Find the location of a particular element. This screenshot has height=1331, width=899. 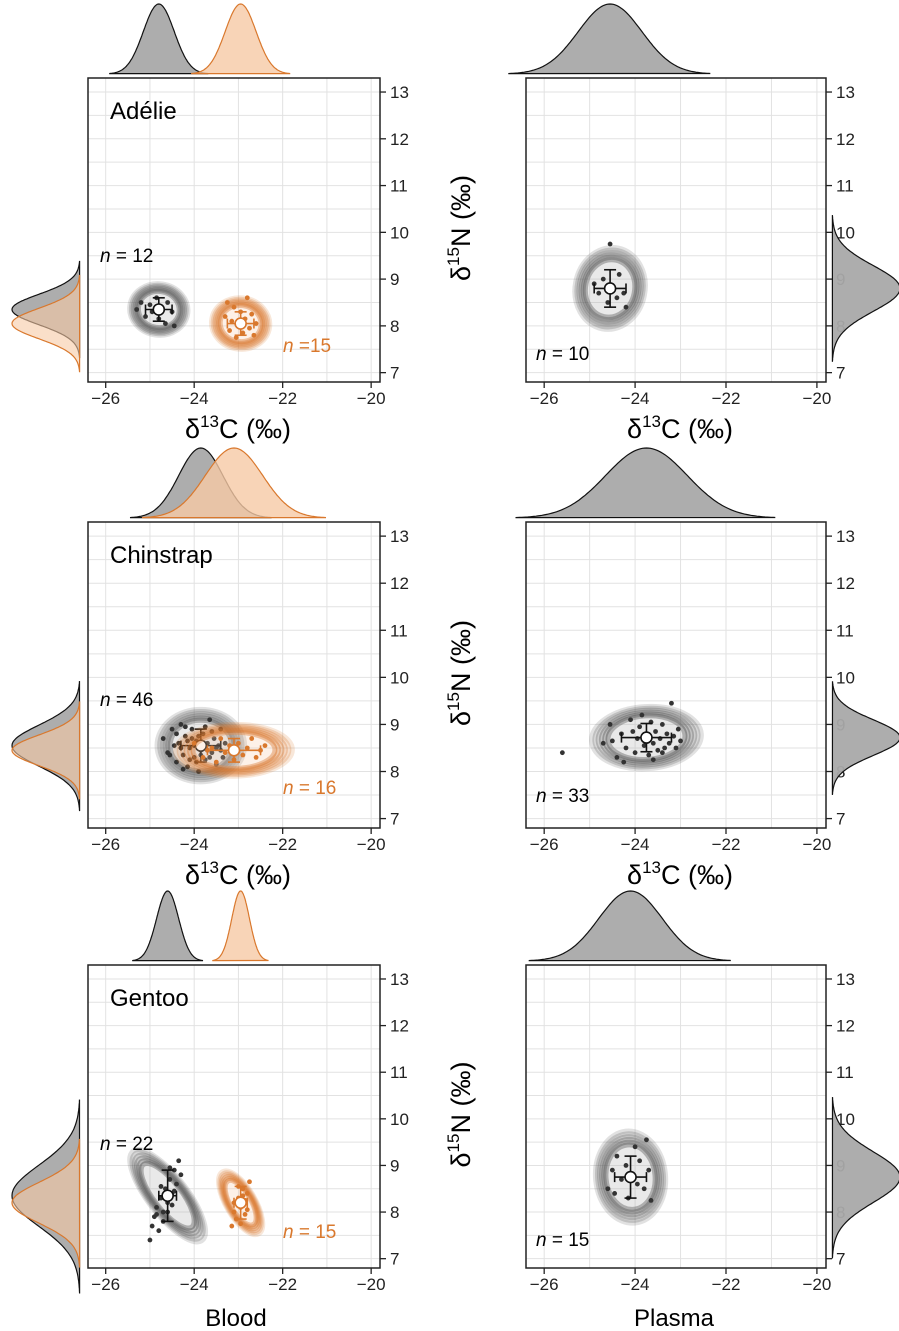

n-label: n = 10 is located at coordinates (562, 354).